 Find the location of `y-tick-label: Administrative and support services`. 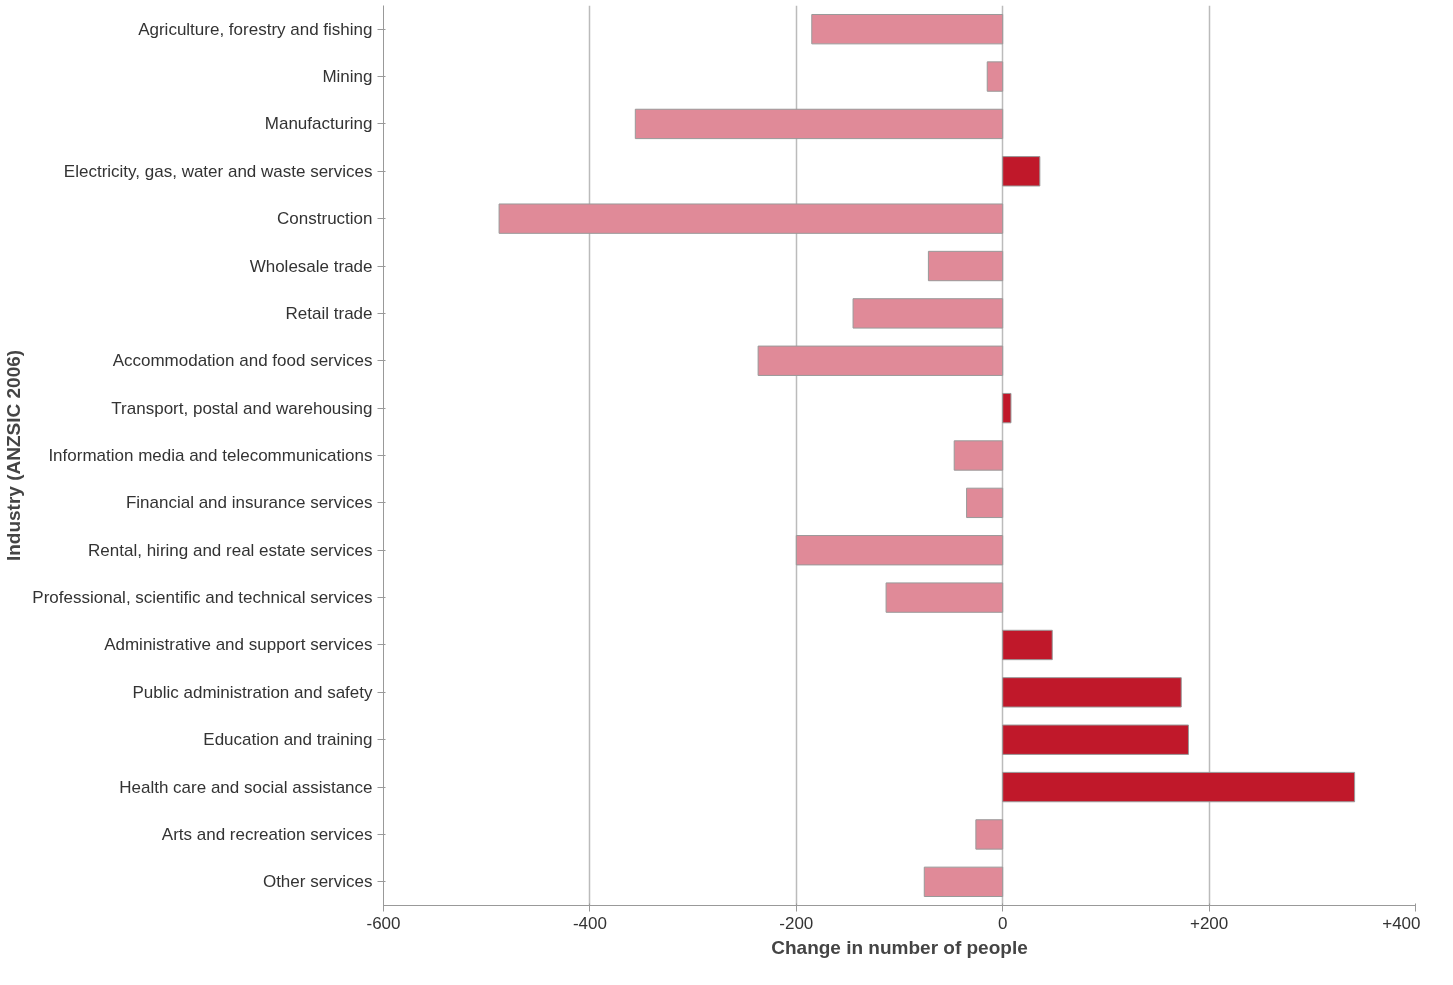

y-tick-label: Administrative and support services is located at coordinates (238, 645).